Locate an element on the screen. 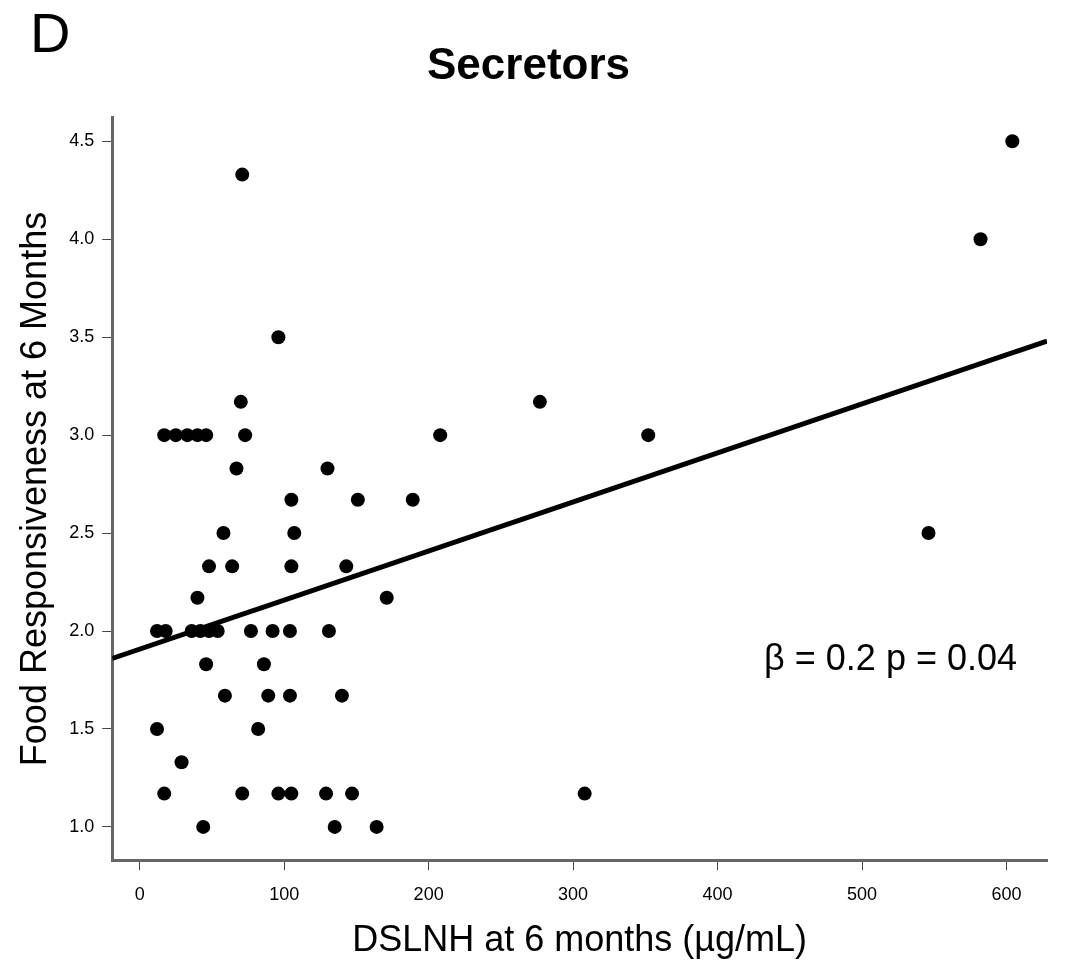 The image size is (1067, 968). x-tick-label: 300 is located at coordinates (573, 893).